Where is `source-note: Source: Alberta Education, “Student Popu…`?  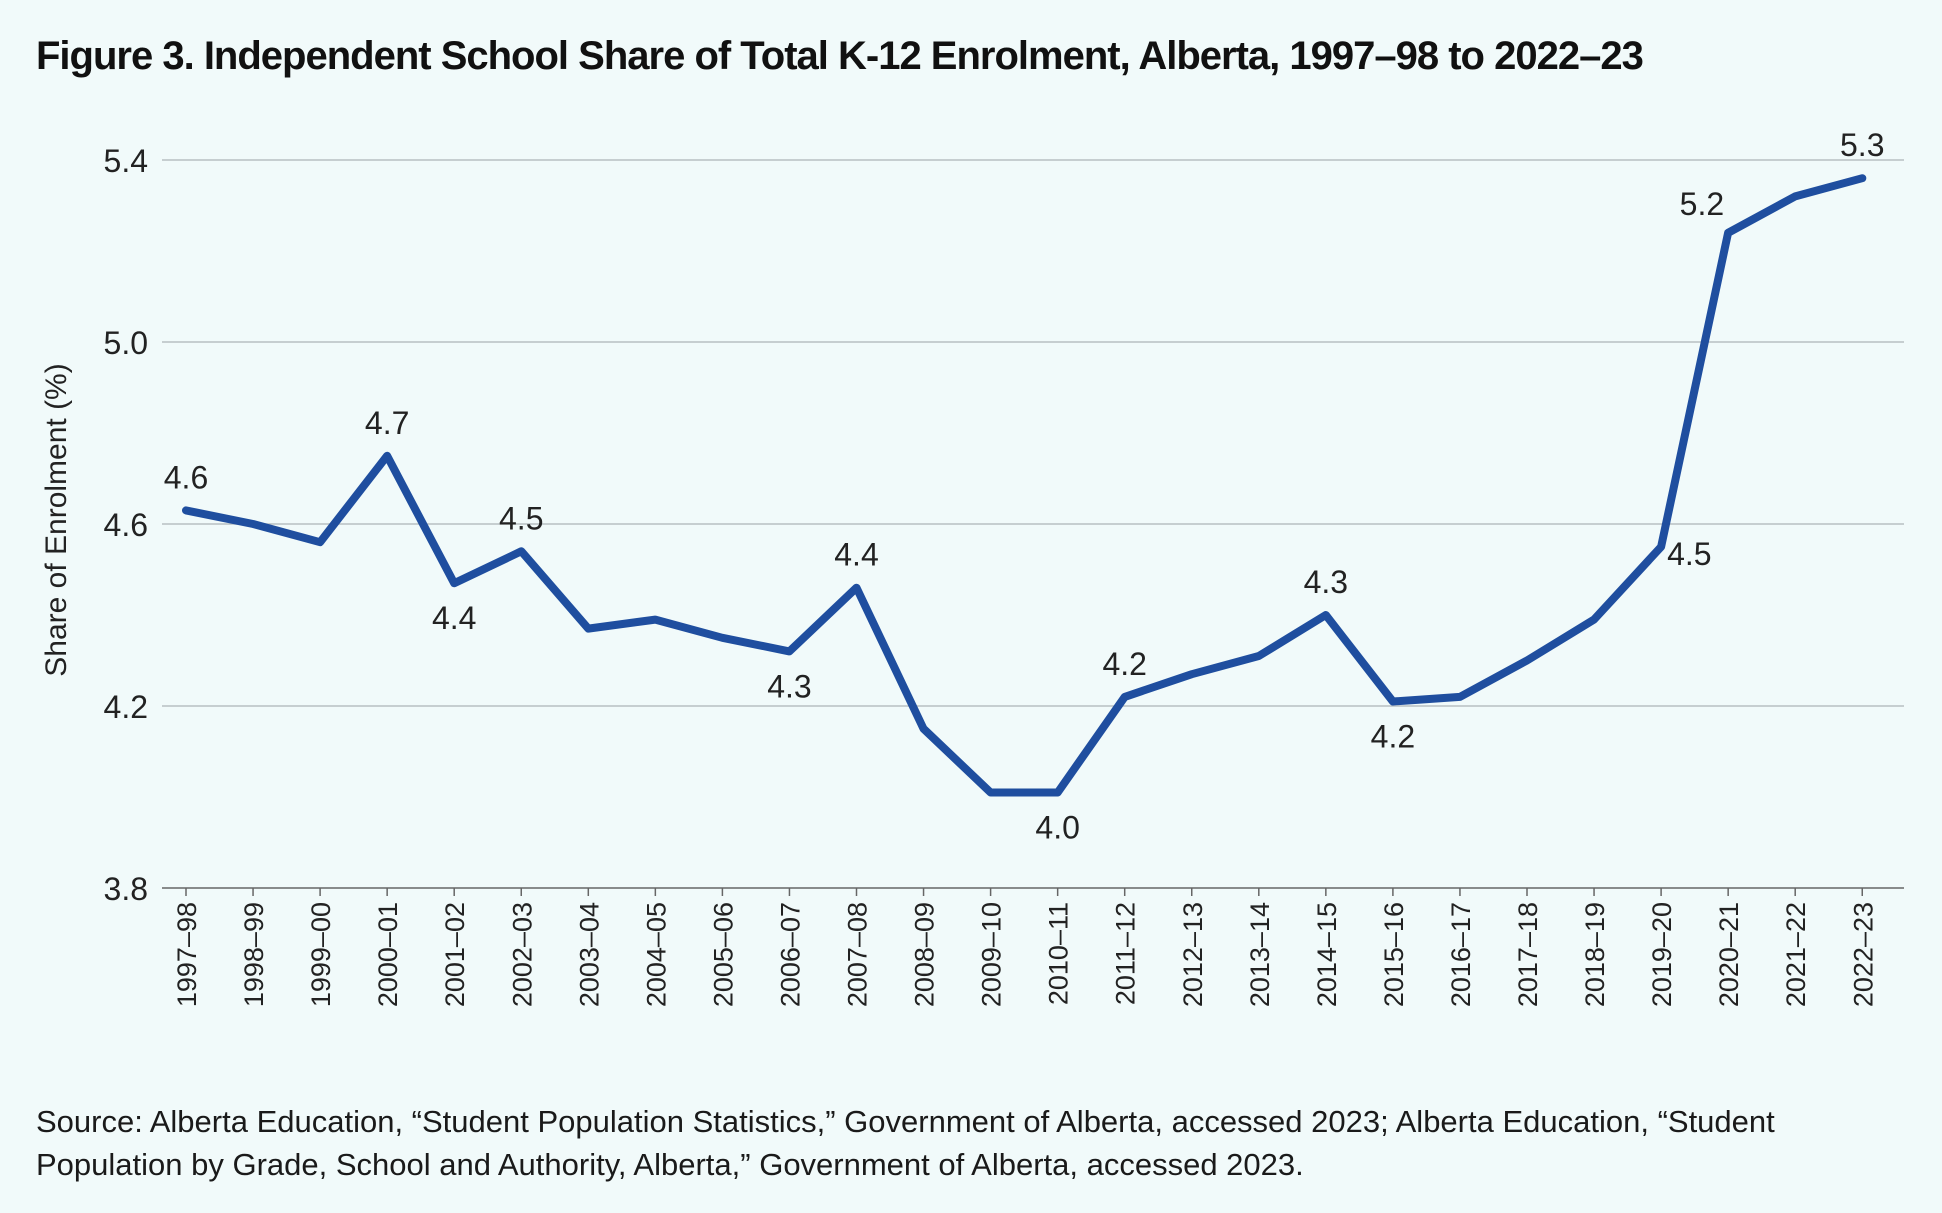
source-note: Source: Alberta Education, “Student Popu… is located at coordinates (976, 1143).